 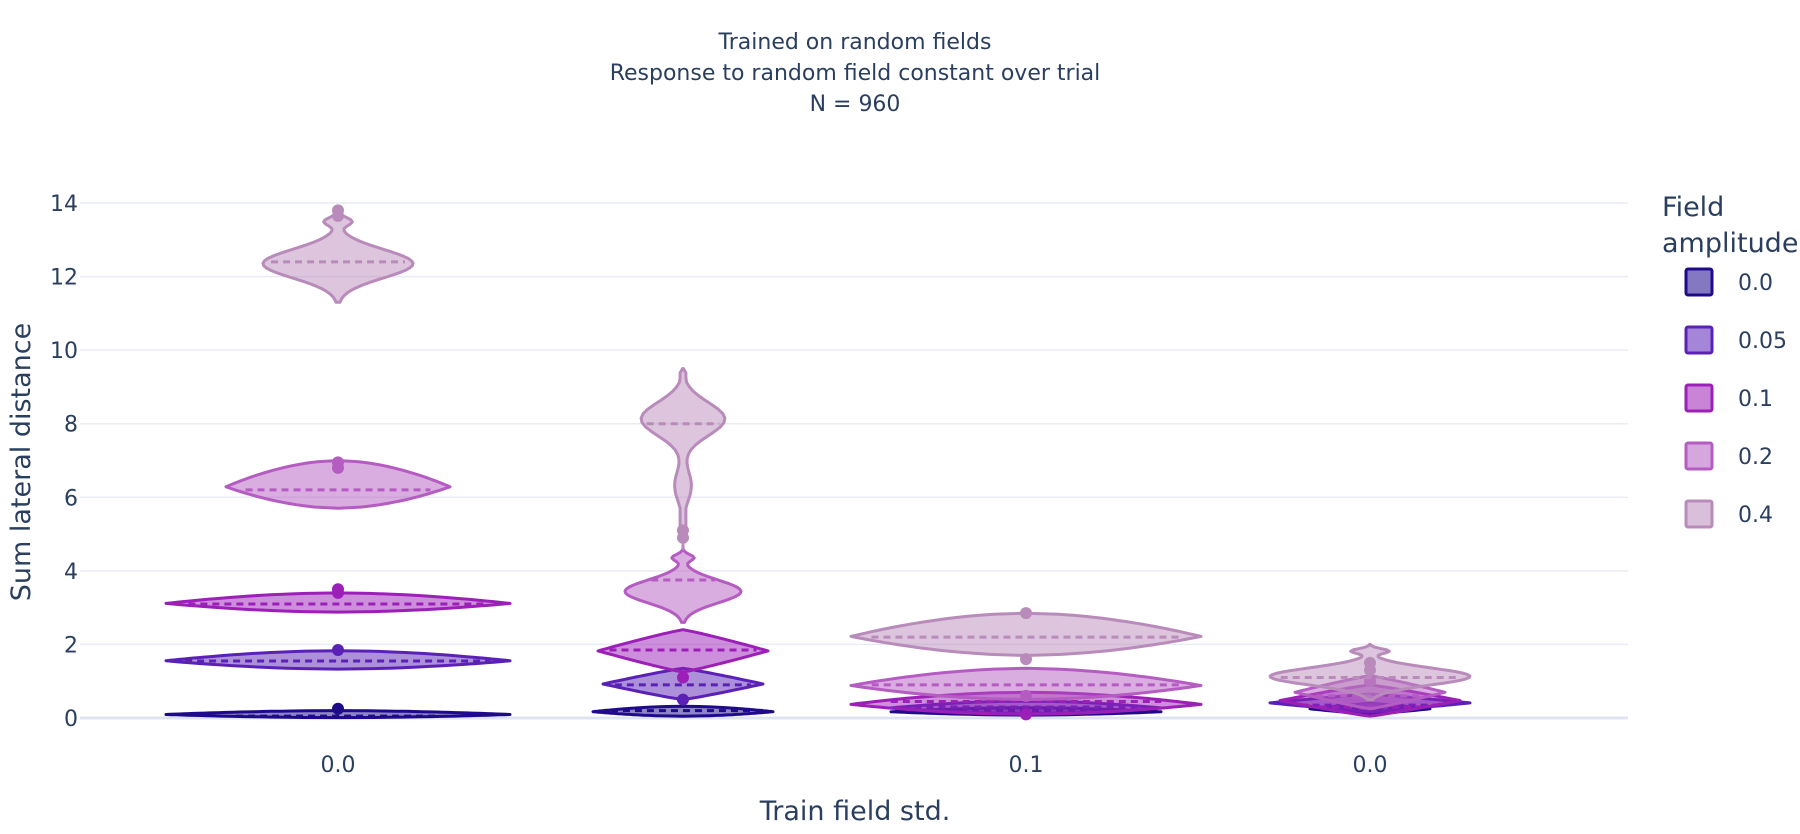 What do you see at coordinates (64, 204) in the screenshot?
I see `y-tick-label: 14` at bounding box center [64, 204].